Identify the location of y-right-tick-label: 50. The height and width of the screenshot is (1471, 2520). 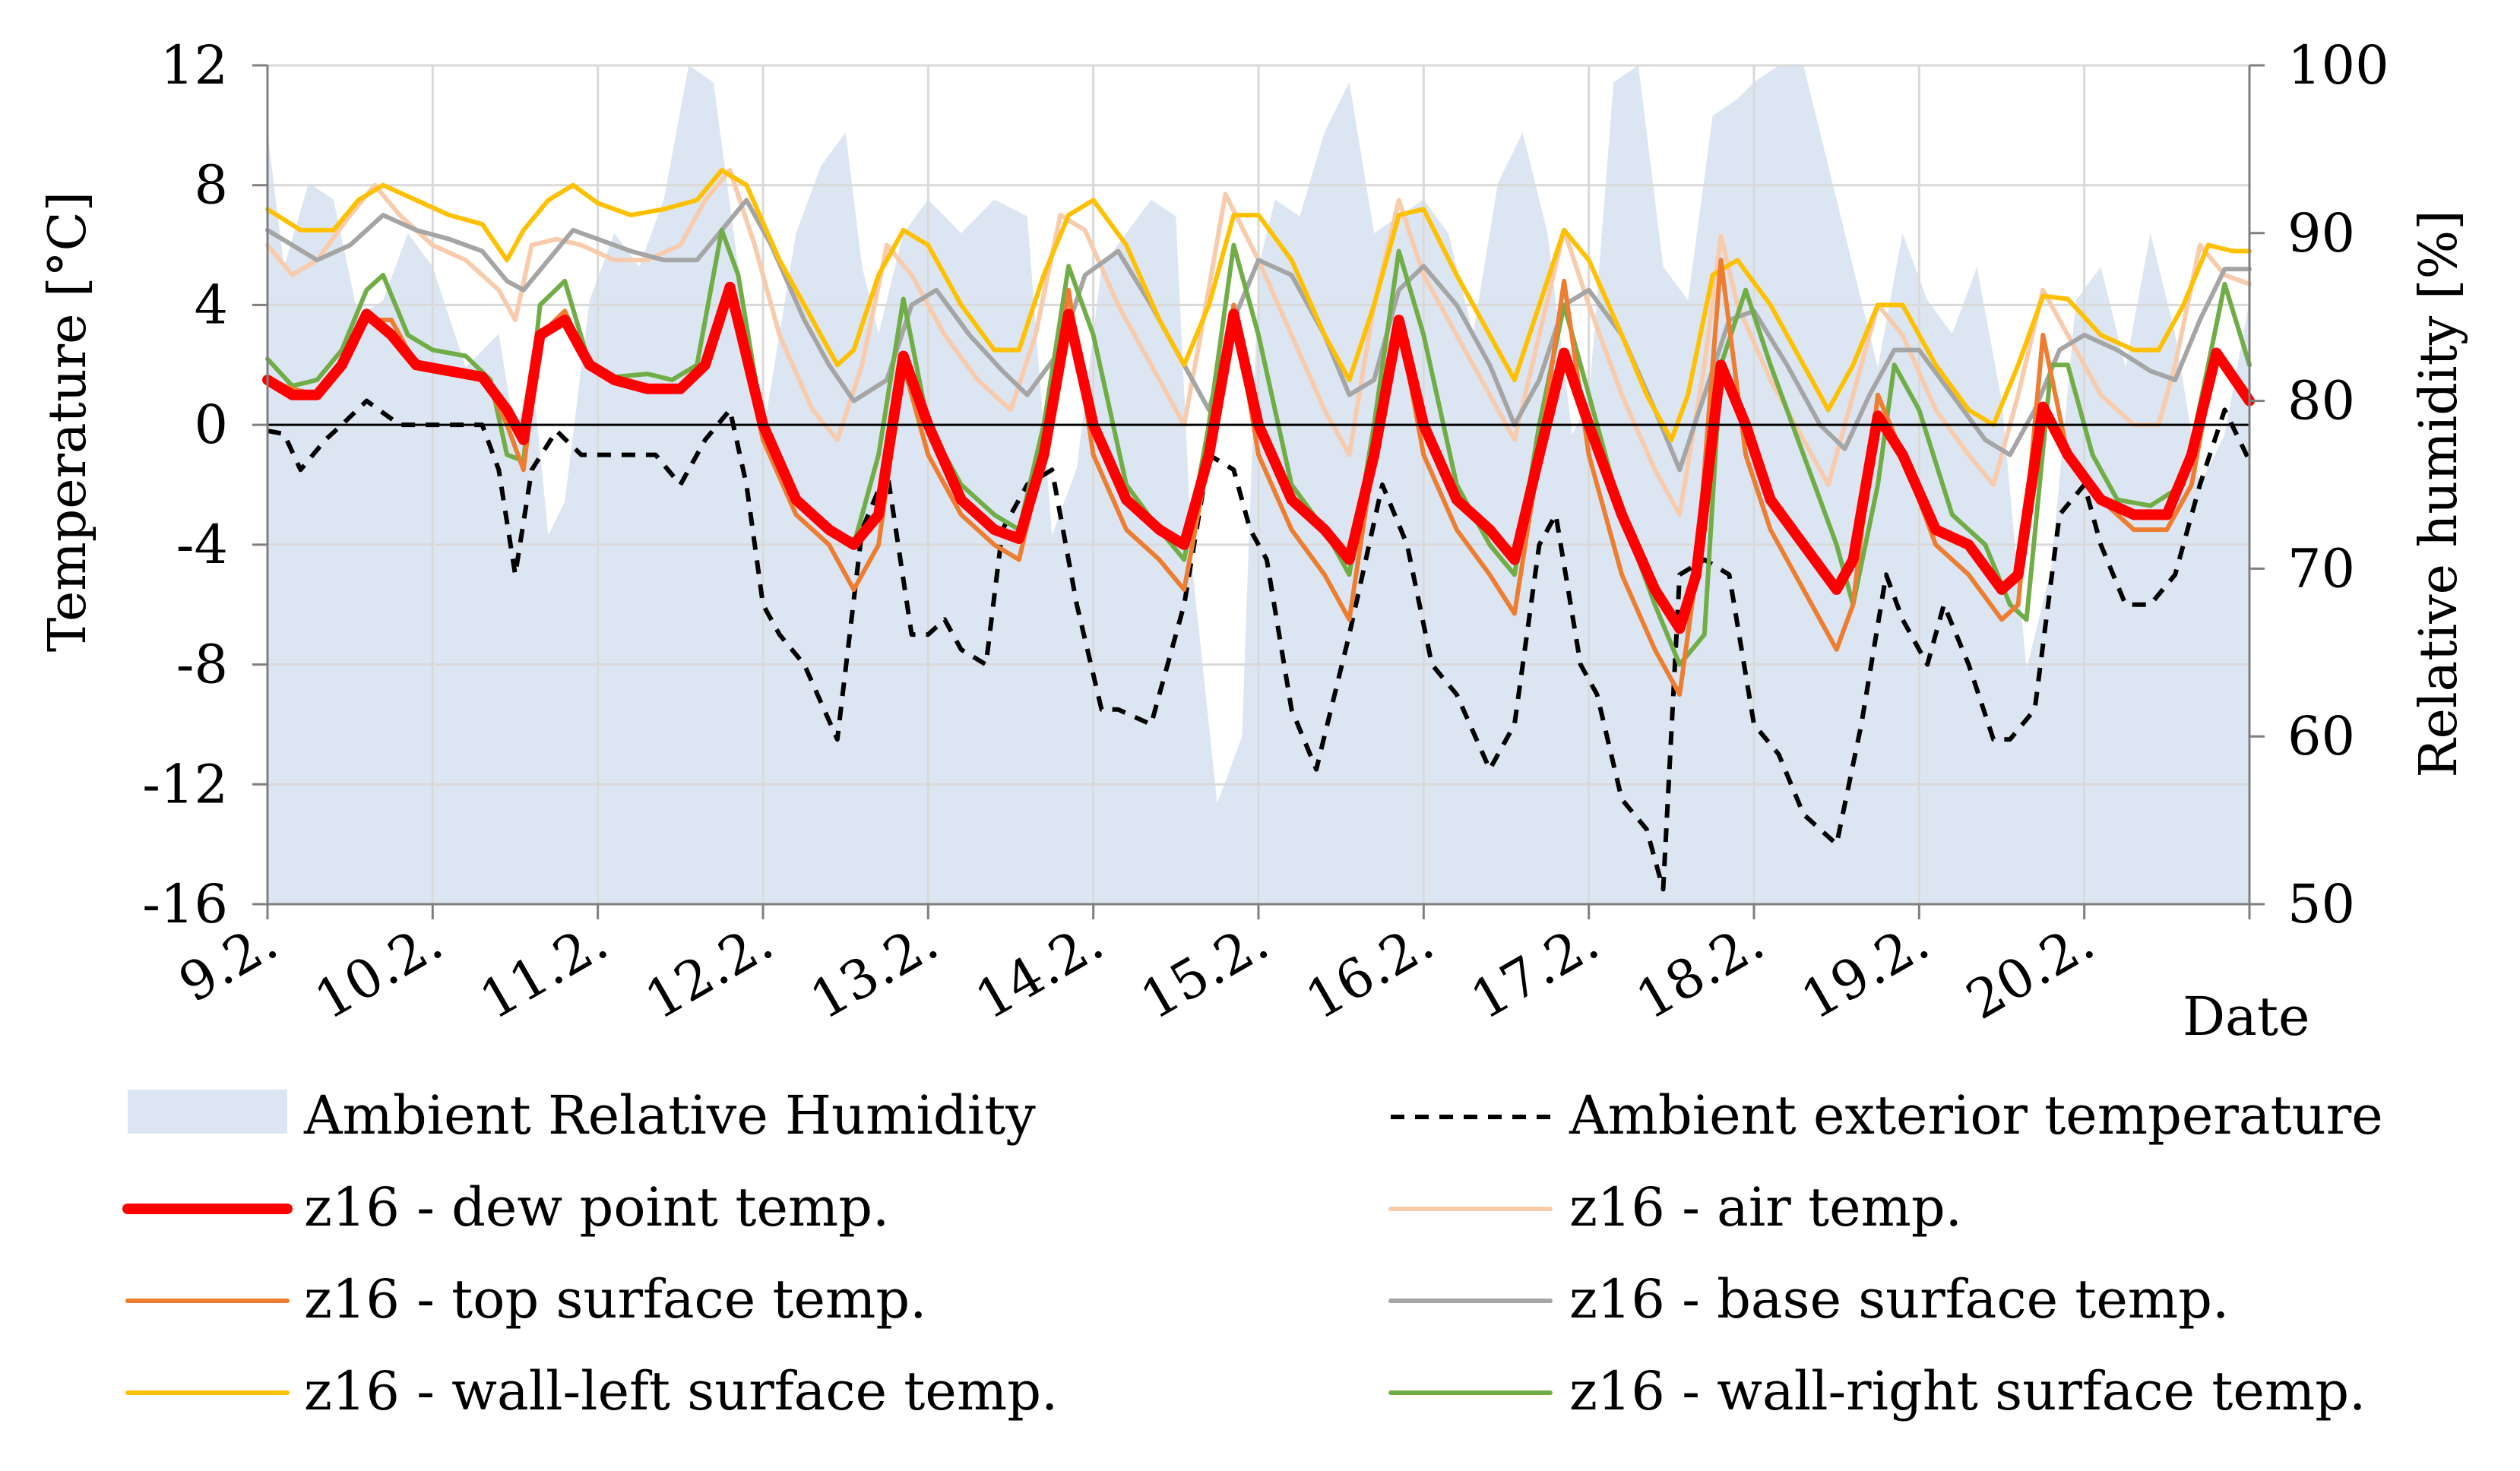
(2321, 904).